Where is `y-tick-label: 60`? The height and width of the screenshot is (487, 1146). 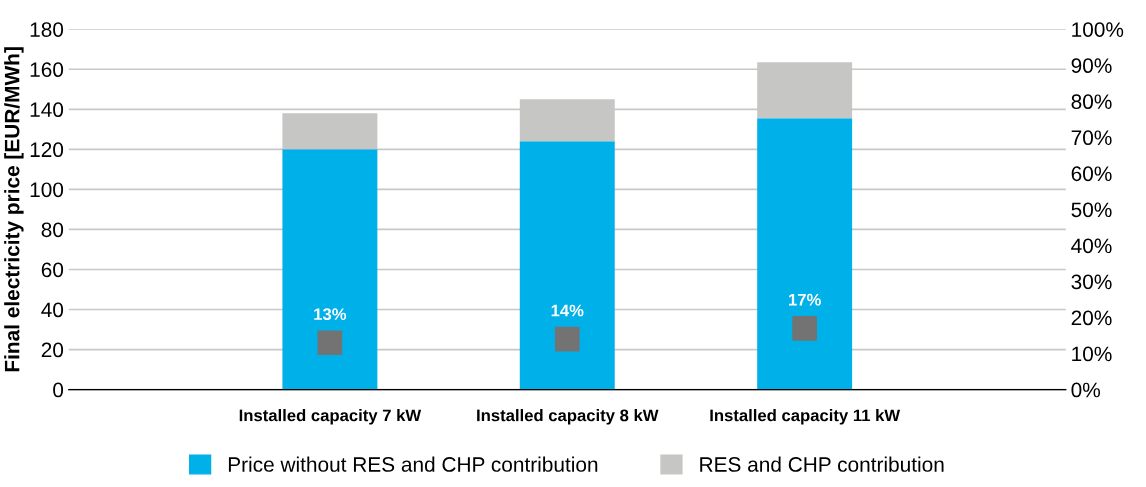
y-tick-label: 60 is located at coordinates (52, 270).